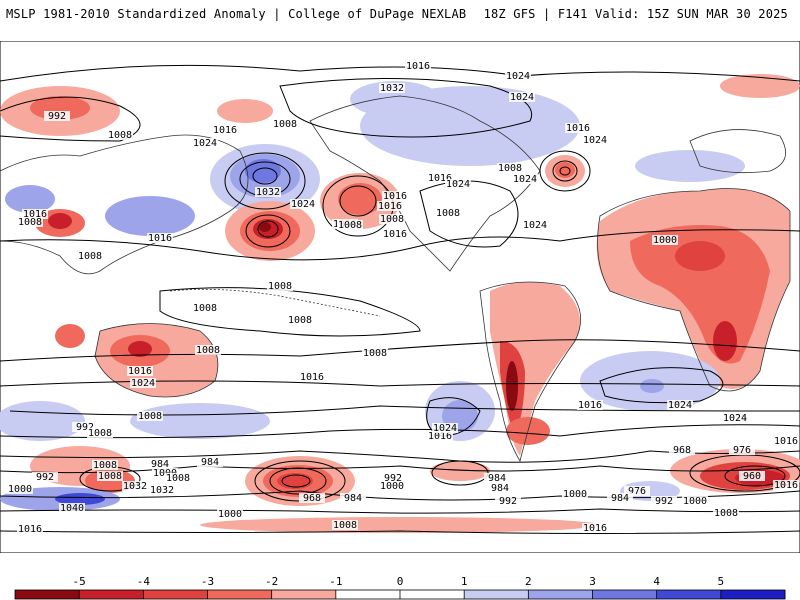 The width and height of the screenshot is (800, 600). Describe the element at coordinates (464, 581) in the screenshot. I see `colorbar-tick-label: 1` at that location.